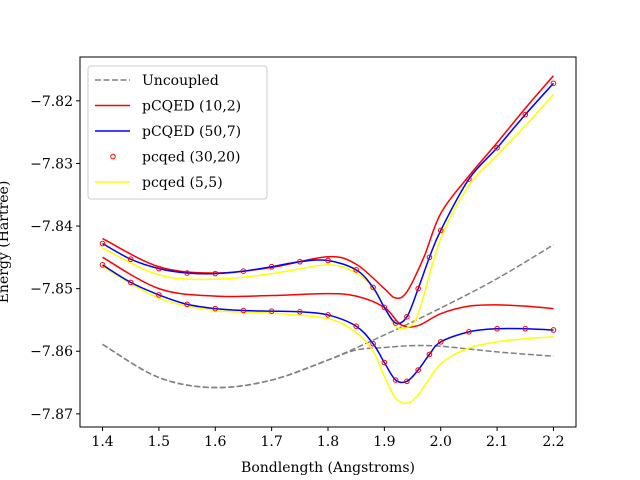 The width and height of the screenshot is (640, 480). I want to click on y-axis-ticks: −7.87 −7.86 −7.85 −7.84 −7.83 −7.82, so click(55, 258).